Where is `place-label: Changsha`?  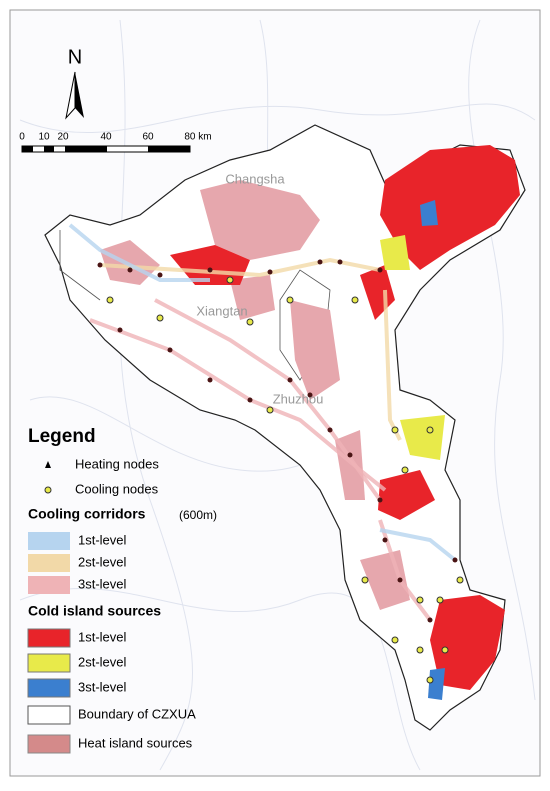 place-label: Changsha is located at coordinates (255, 178).